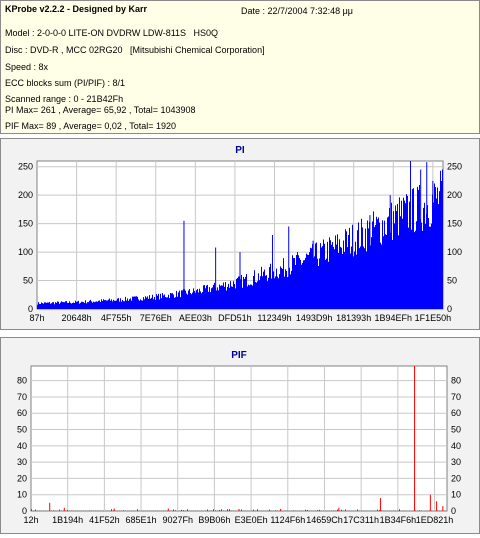 The width and height of the screenshot is (480, 538). Describe the element at coordinates (27, 67) in the screenshot. I see `scan-speed: Speed : 8x` at that location.